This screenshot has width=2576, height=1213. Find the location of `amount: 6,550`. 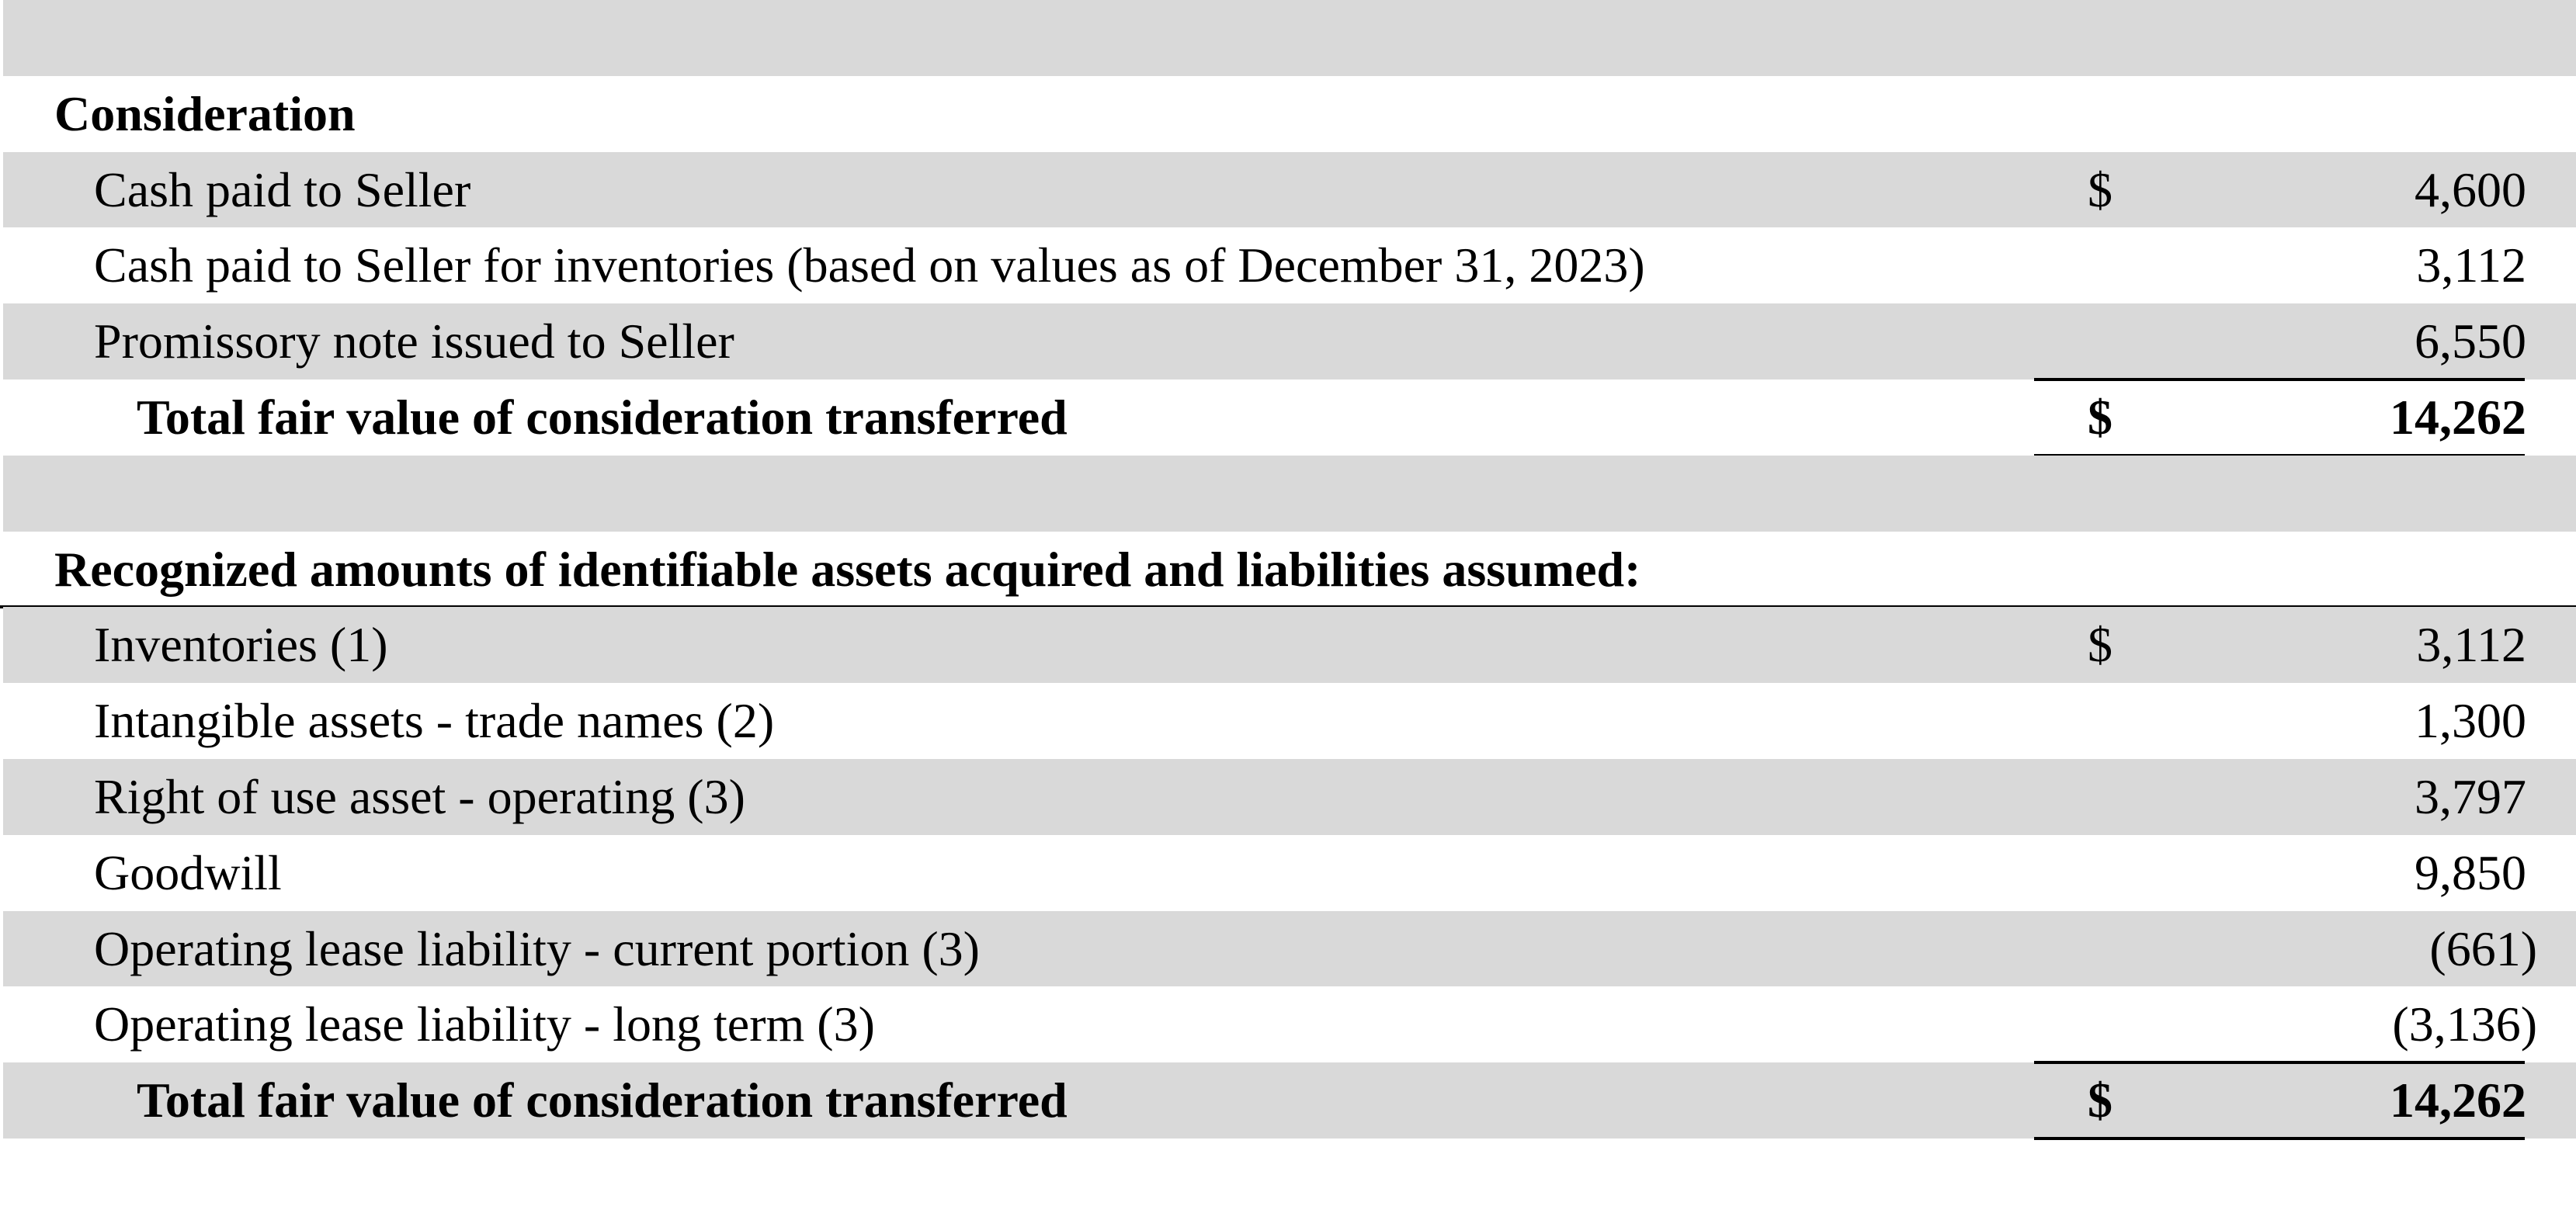

amount: 6,550 is located at coordinates (2470, 341).